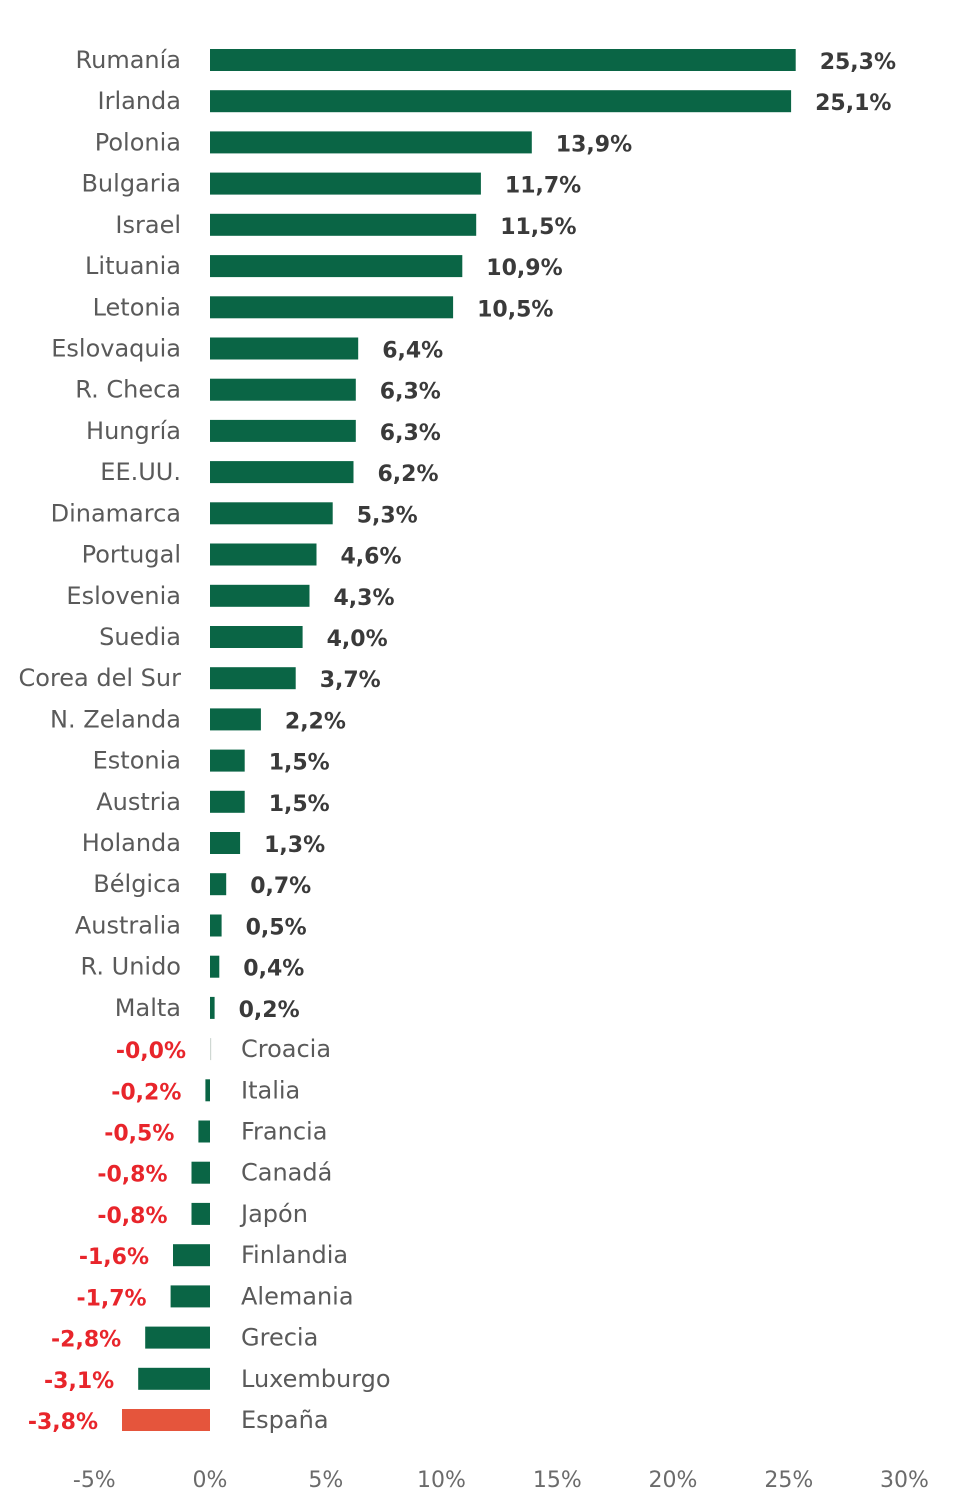 The image size is (975, 1510). What do you see at coordinates (350, 680) in the screenshot?
I see `value-label: 3,7%` at bounding box center [350, 680].